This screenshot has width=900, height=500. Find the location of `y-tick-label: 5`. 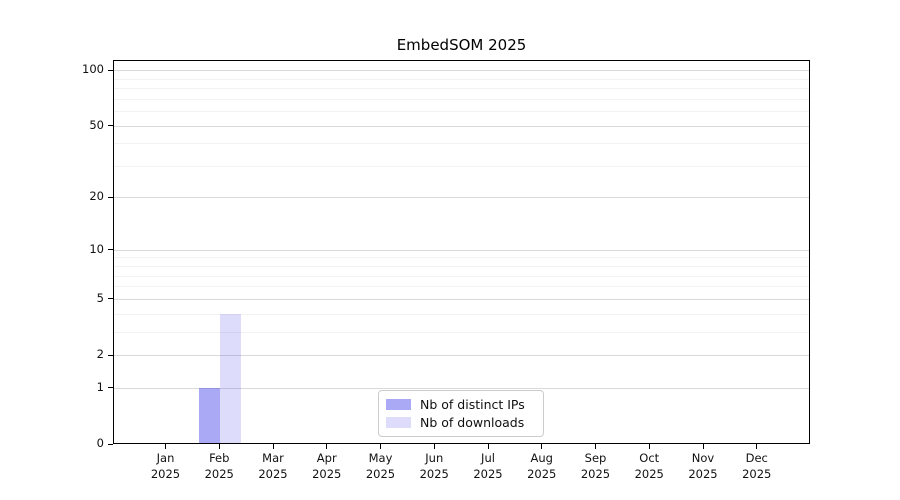

y-tick-label: 5 is located at coordinates (100, 297).